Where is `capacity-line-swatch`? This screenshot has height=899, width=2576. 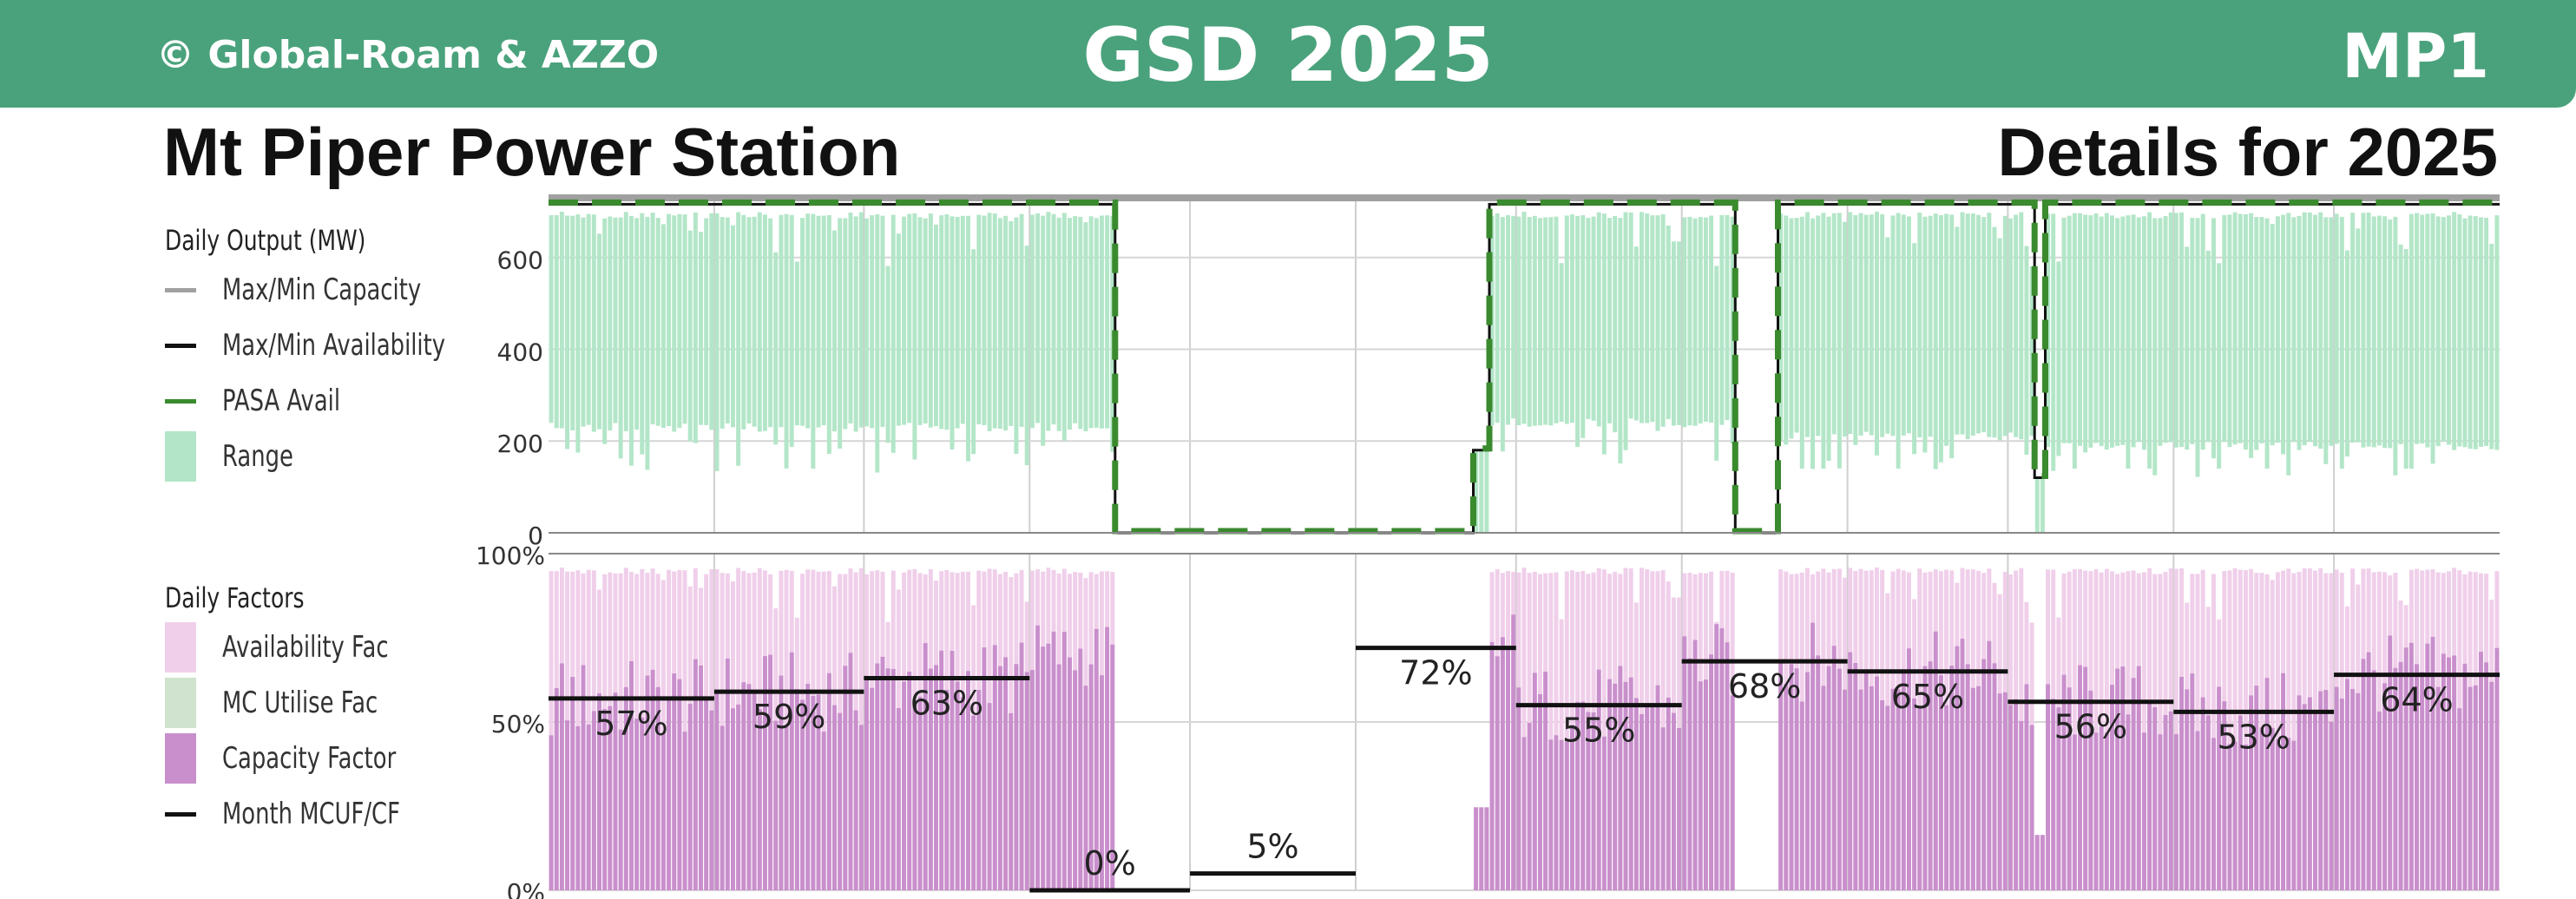 capacity-line-swatch is located at coordinates (180, 289).